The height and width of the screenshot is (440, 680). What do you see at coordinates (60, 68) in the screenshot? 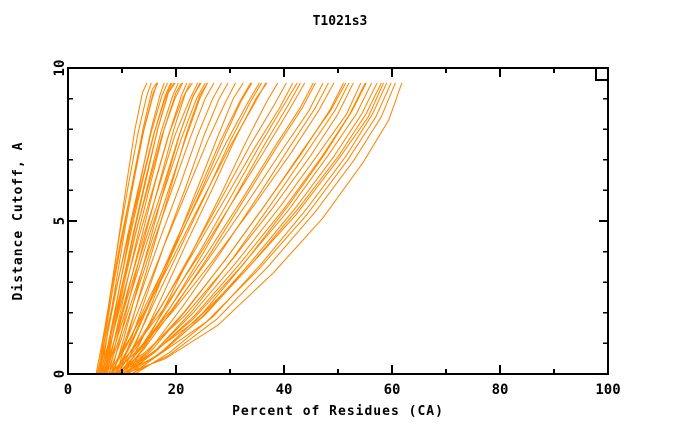
I see `y-tick-label: 10` at bounding box center [60, 68].